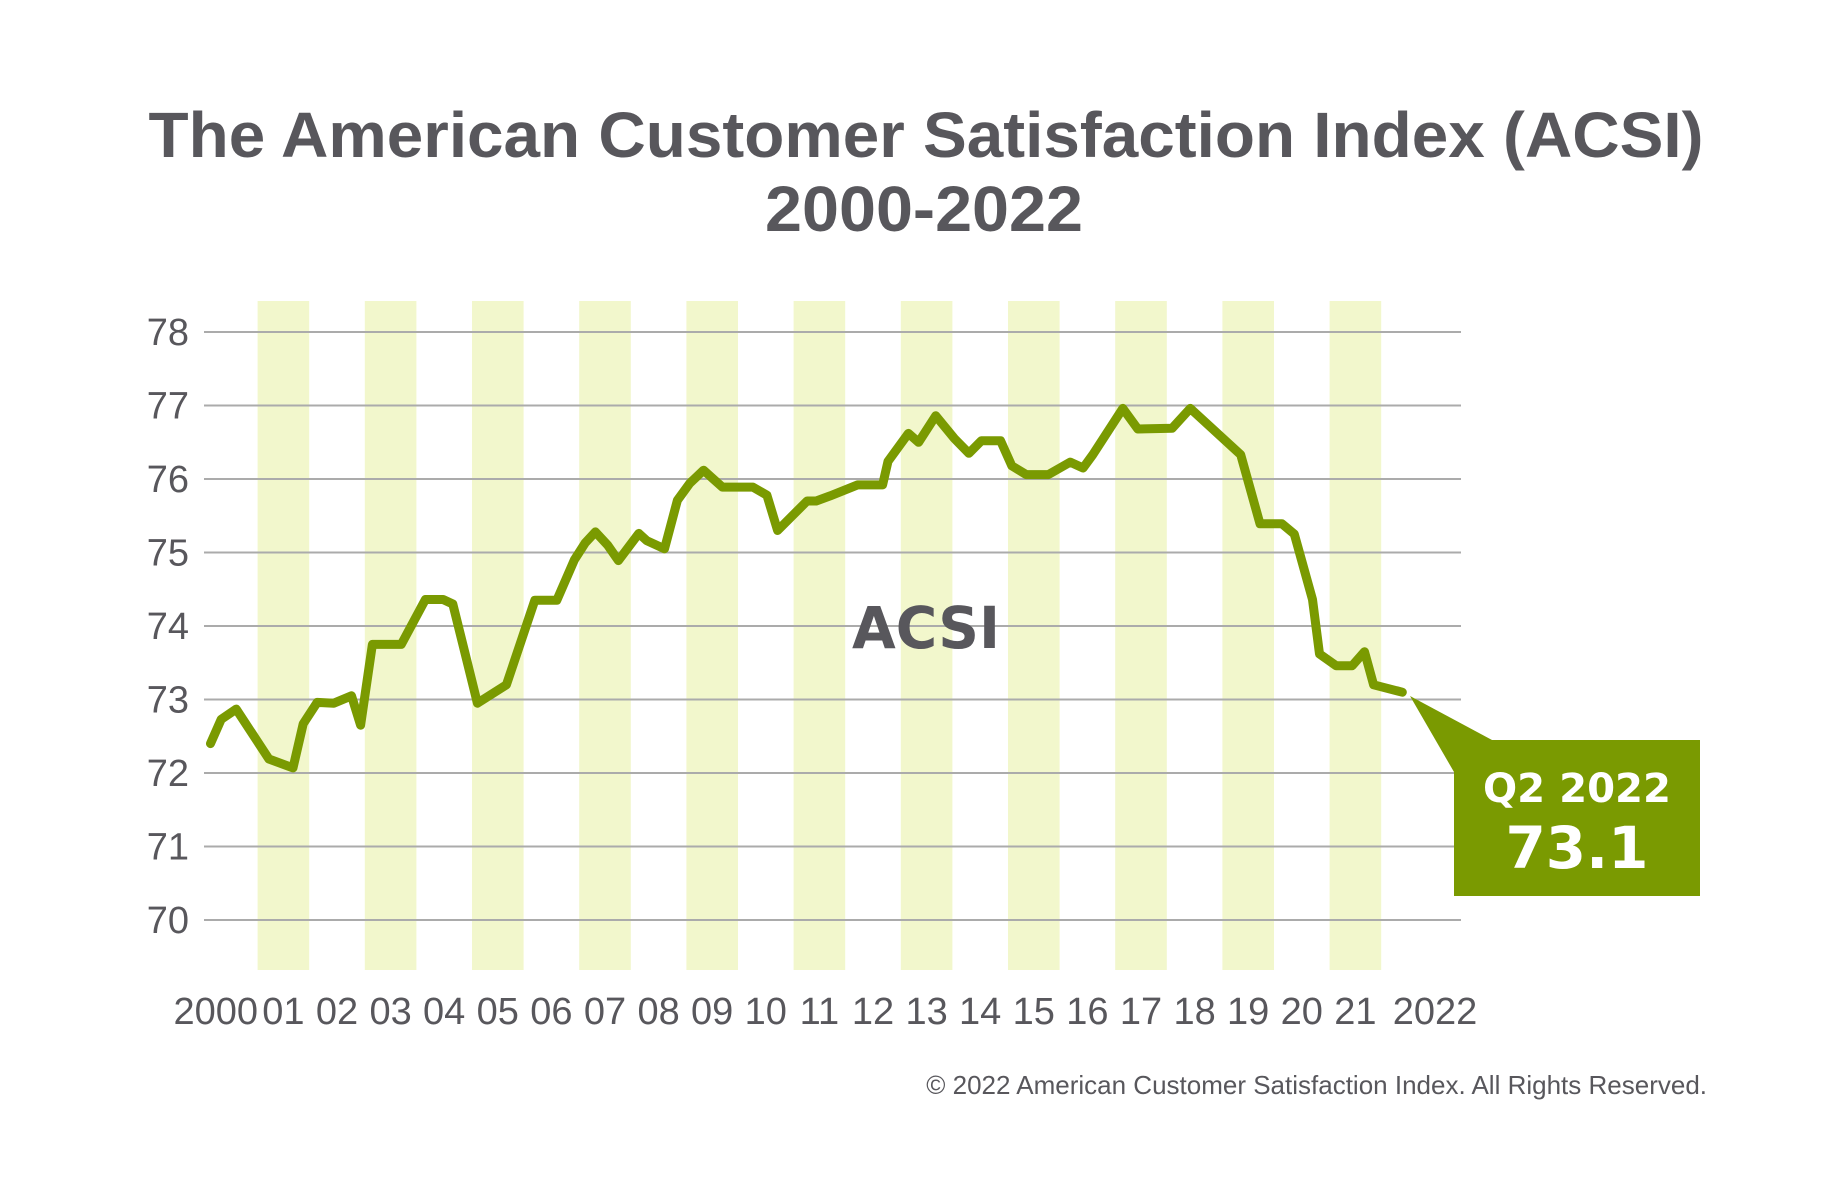  What do you see at coordinates (1435, 1012) in the screenshot?
I see `x-tick-label: 2022` at bounding box center [1435, 1012].